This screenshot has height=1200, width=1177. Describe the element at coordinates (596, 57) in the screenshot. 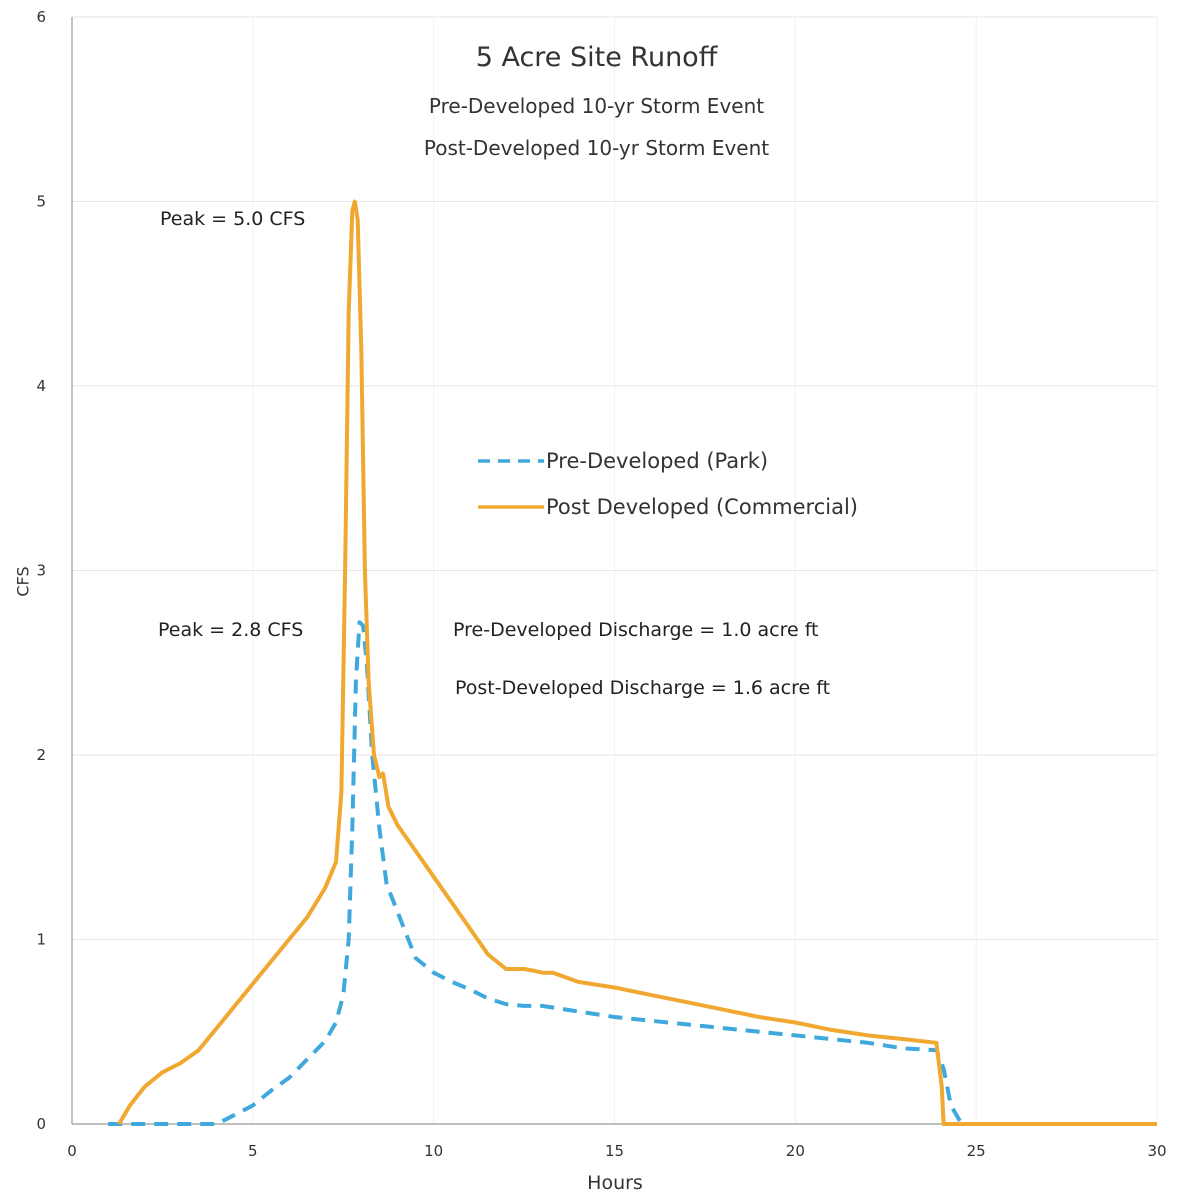

I see `chart-title: 5 Acre Site Runoff` at that location.